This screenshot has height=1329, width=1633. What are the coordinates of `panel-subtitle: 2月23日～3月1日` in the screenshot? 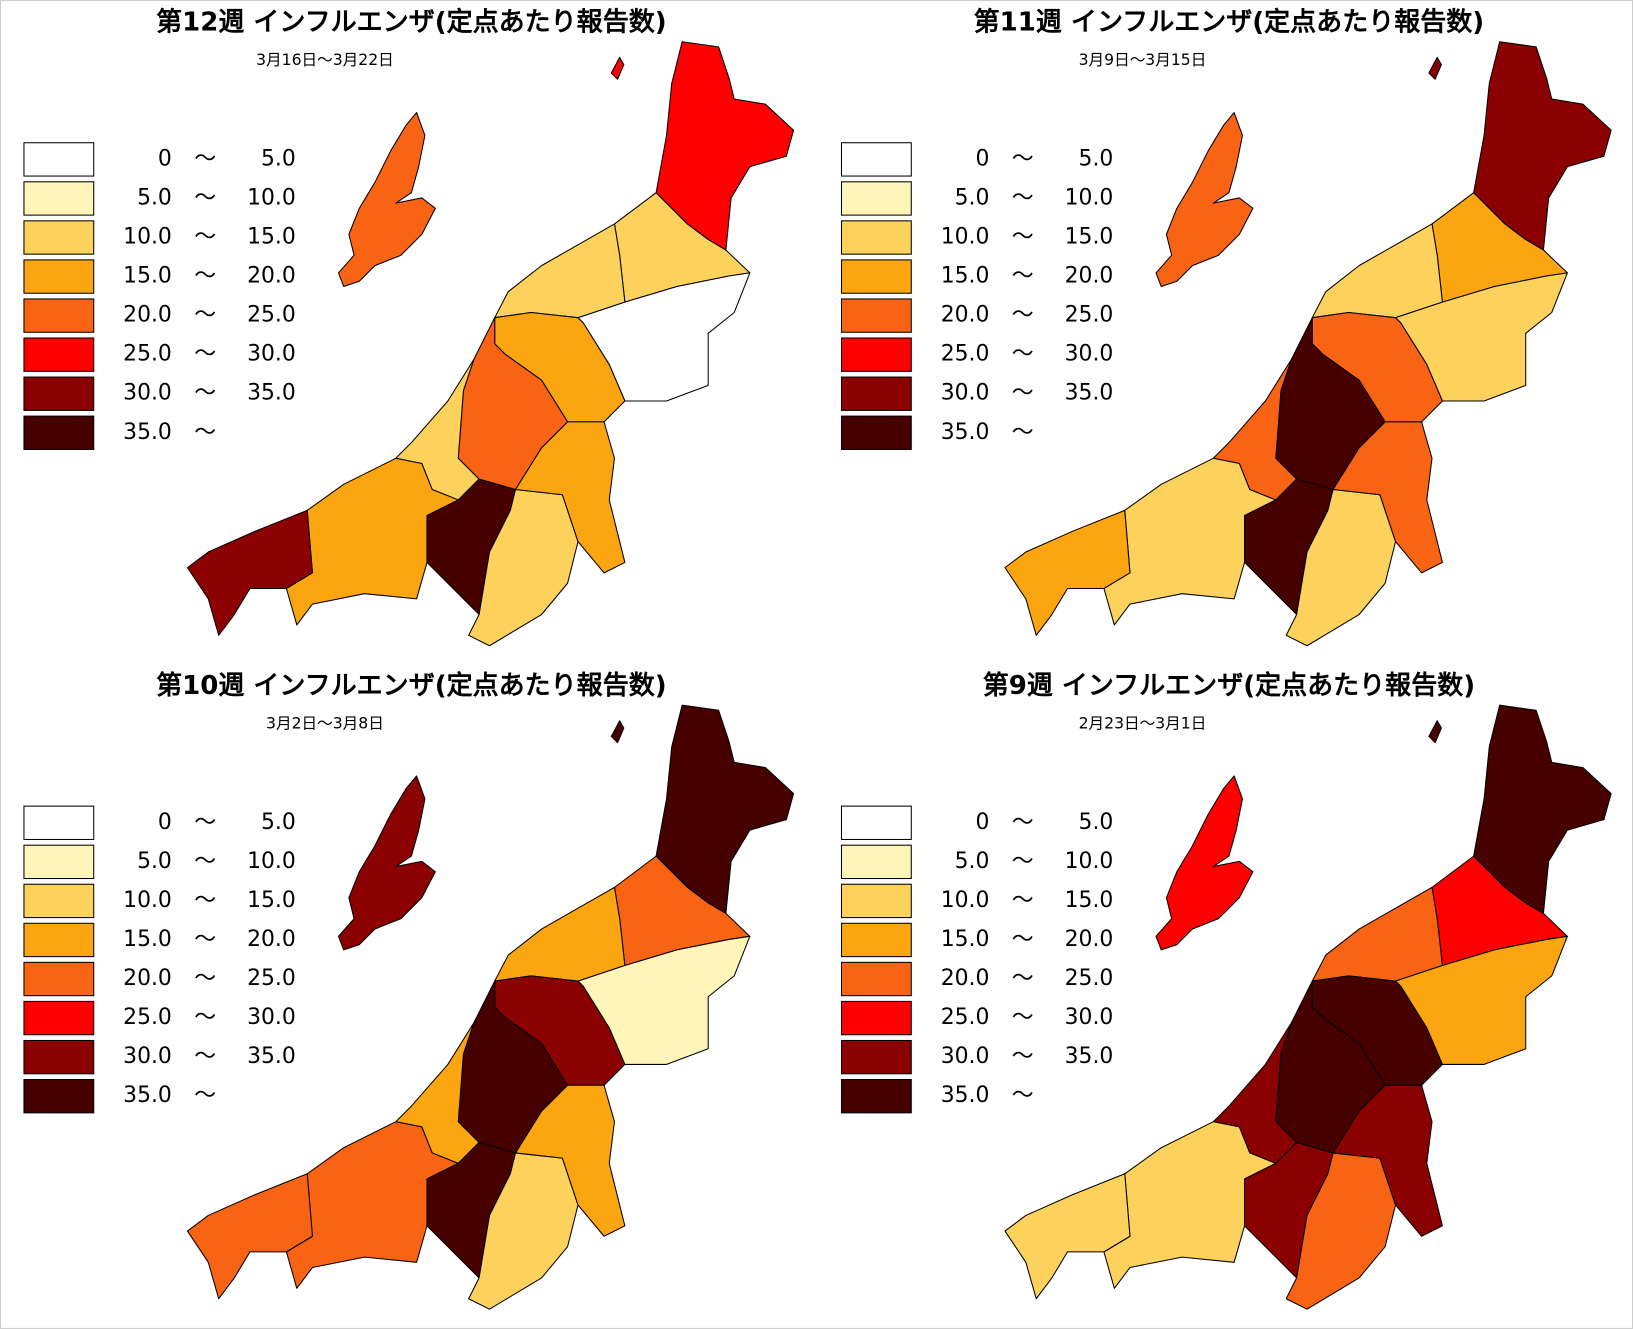 It's located at (1143, 723).